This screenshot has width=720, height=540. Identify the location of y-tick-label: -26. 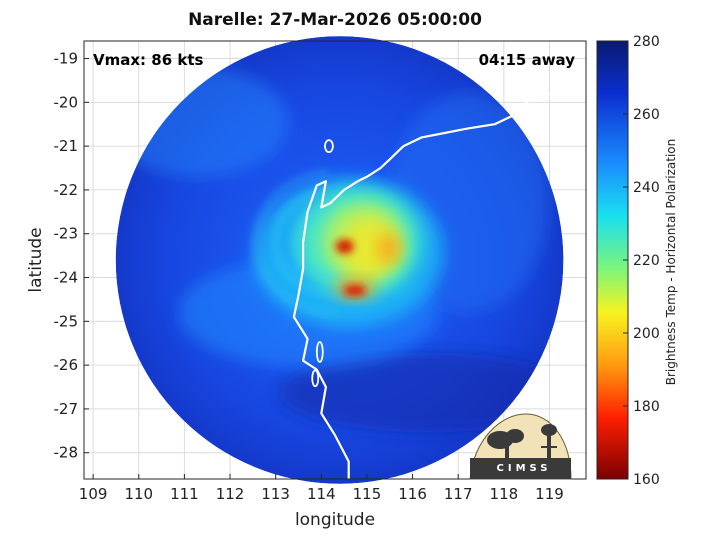
(66, 365).